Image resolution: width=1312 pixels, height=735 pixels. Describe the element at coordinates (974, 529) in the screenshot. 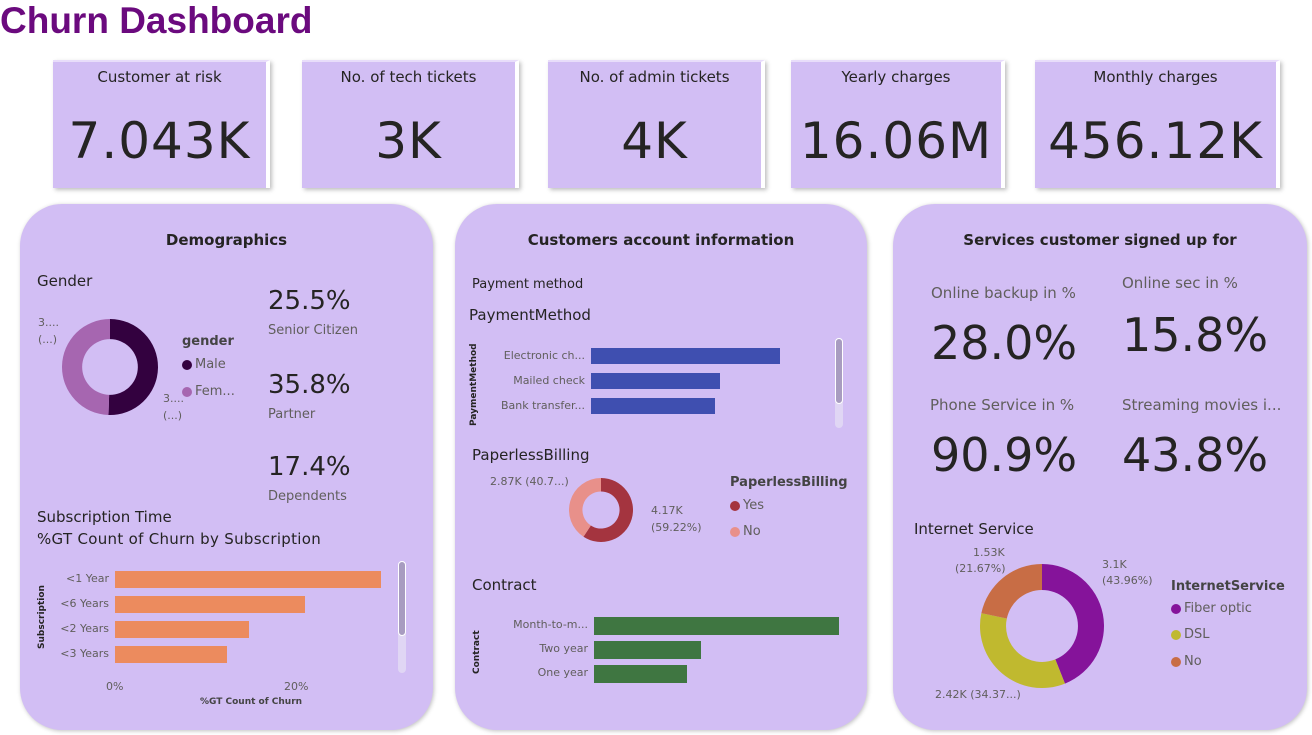

I see `internet-chart-title: Internet Service` at that location.